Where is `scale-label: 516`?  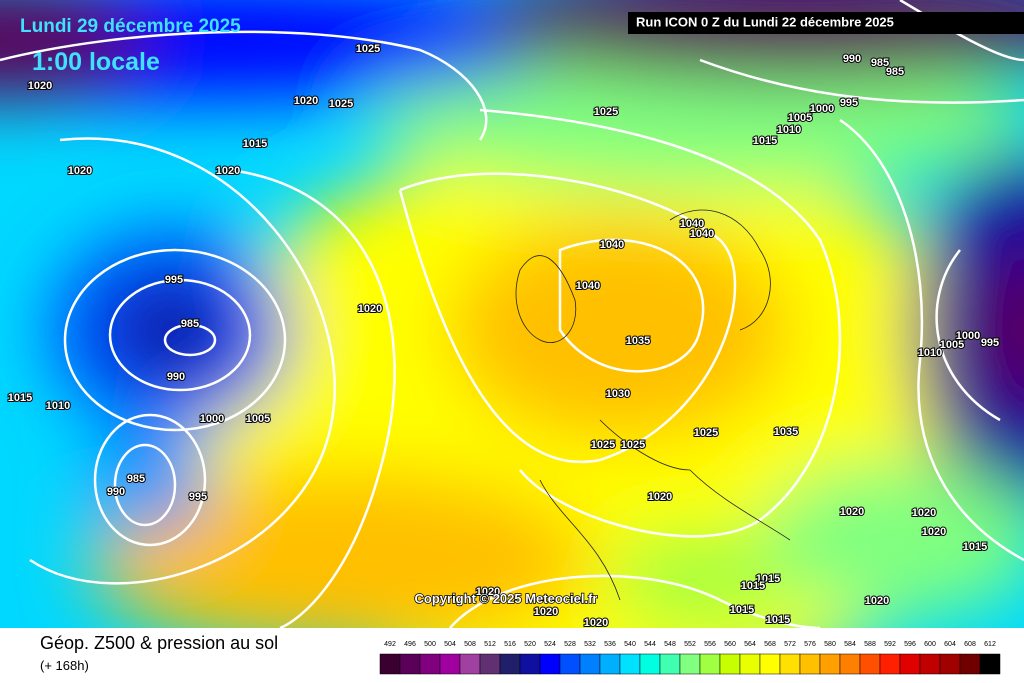
scale-label: 516 is located at coordinates (510, 644).